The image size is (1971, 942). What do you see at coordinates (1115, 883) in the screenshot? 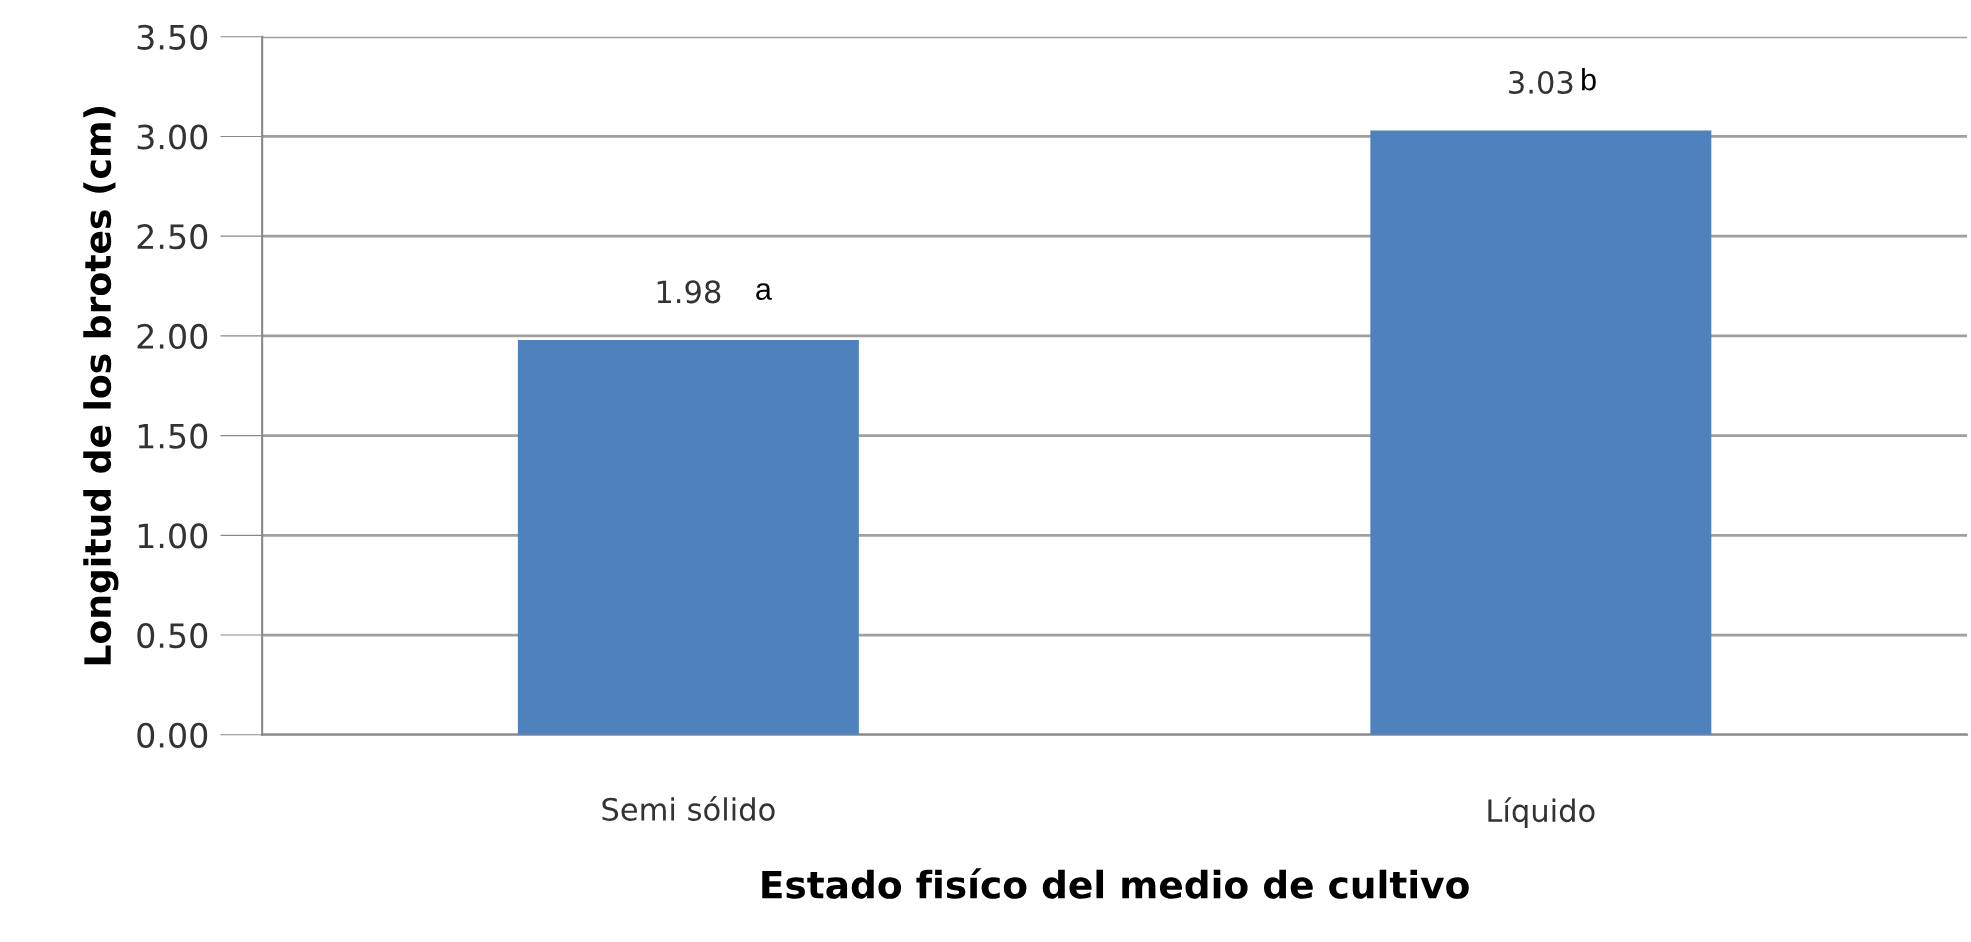
I see `x-axis-title: Estado fisíco del medio de cultivo` at bounding box center [1115, 883].